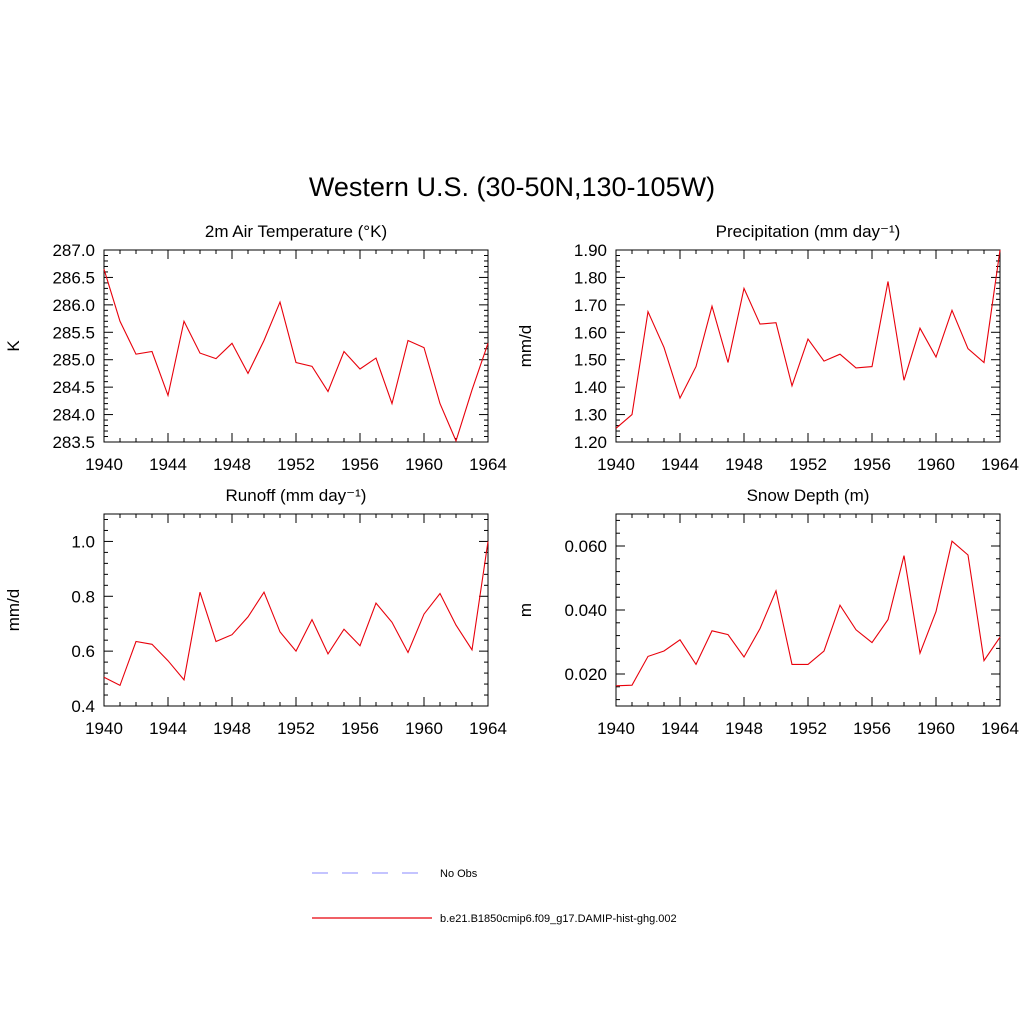 The image size is (1024, 1024). What do you see at coordinates (512, 187) in the screenshot?
I see `figure-title: Western U.S. (30-50N,130-105W)` at bounding box center [512, 187].